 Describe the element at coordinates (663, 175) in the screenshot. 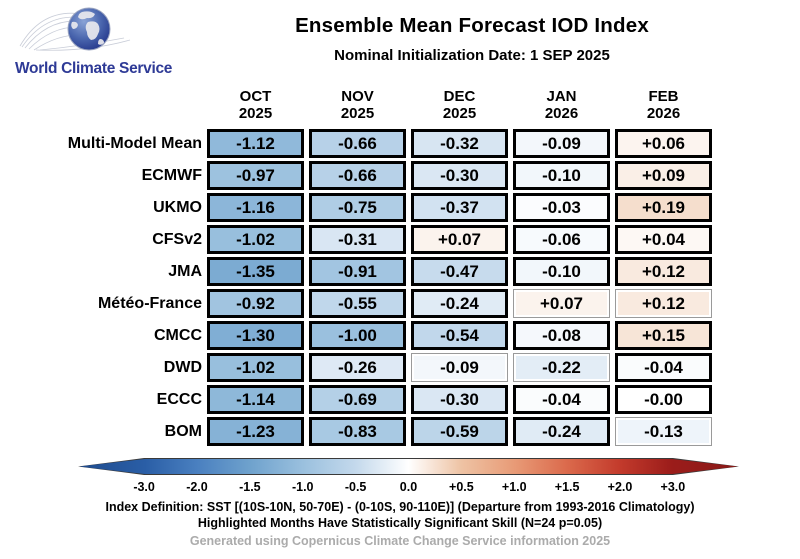

I see `value-cell: +0.09` at that location.